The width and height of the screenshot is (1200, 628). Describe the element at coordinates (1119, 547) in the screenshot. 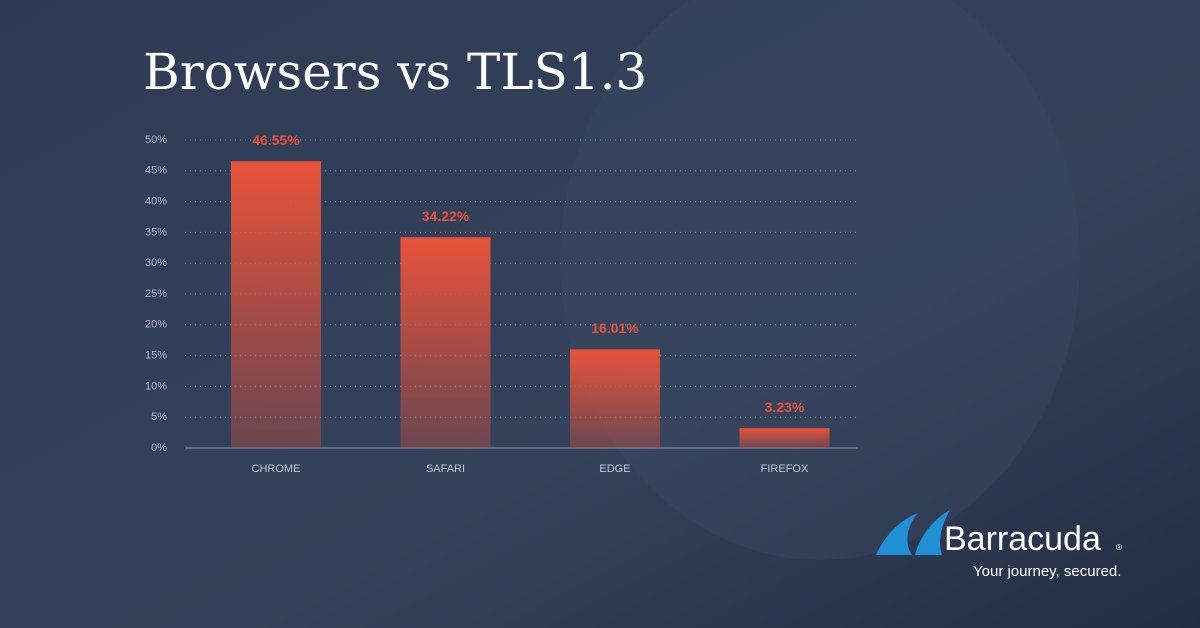

I see `logo-mark: ®` at that location.